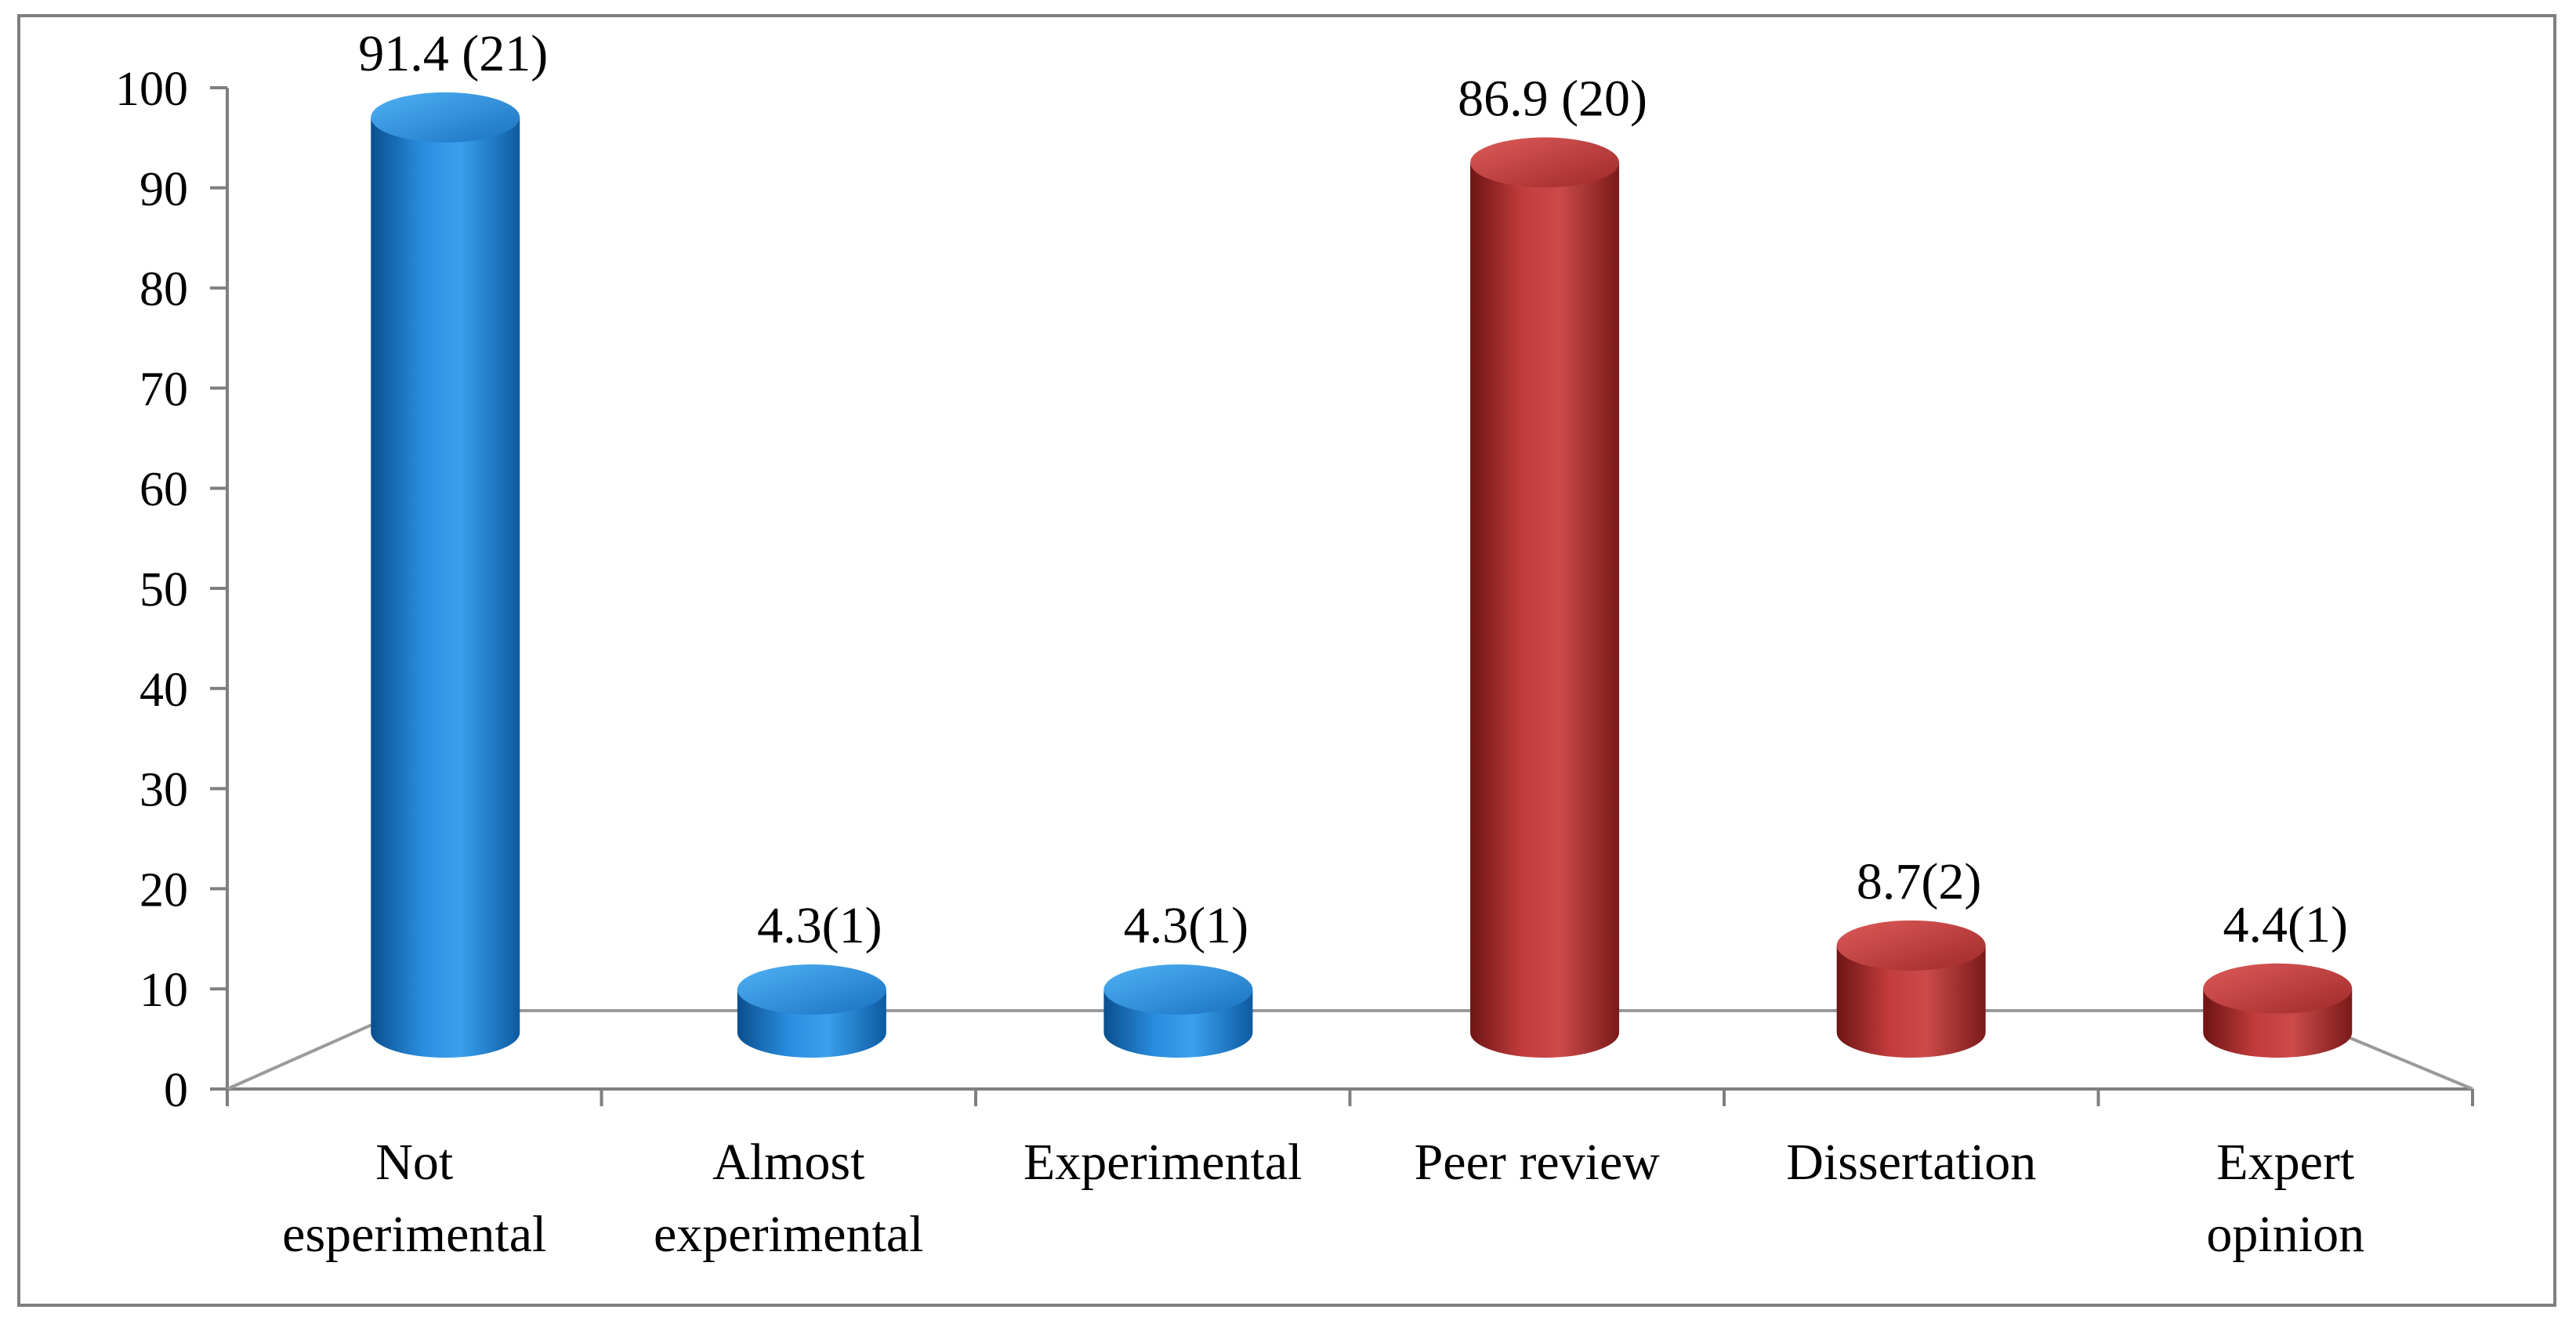 Image resolution: width=2576 pixels, height=1335 pixels. I want to click on x-category-label: Almost experimental, so click(789, 1199).